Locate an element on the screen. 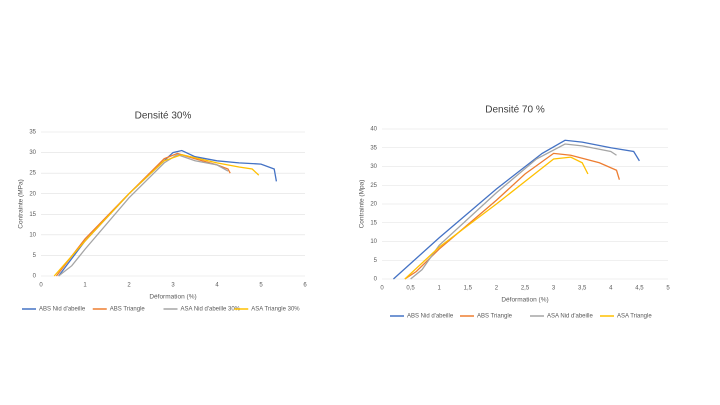 The image size is (720, 405). legend-label: ASA Nid d'abeille 30% is located at coordinates (211, 310).